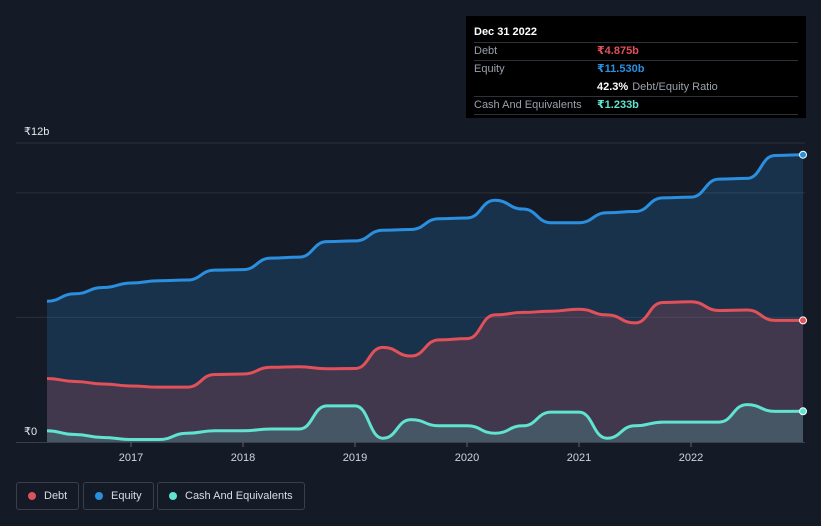  Describe the element at coordinates (675, 87) in the screenshot. I see `tooltip-ratio-label: Debt/Equity Ratio` at that location.